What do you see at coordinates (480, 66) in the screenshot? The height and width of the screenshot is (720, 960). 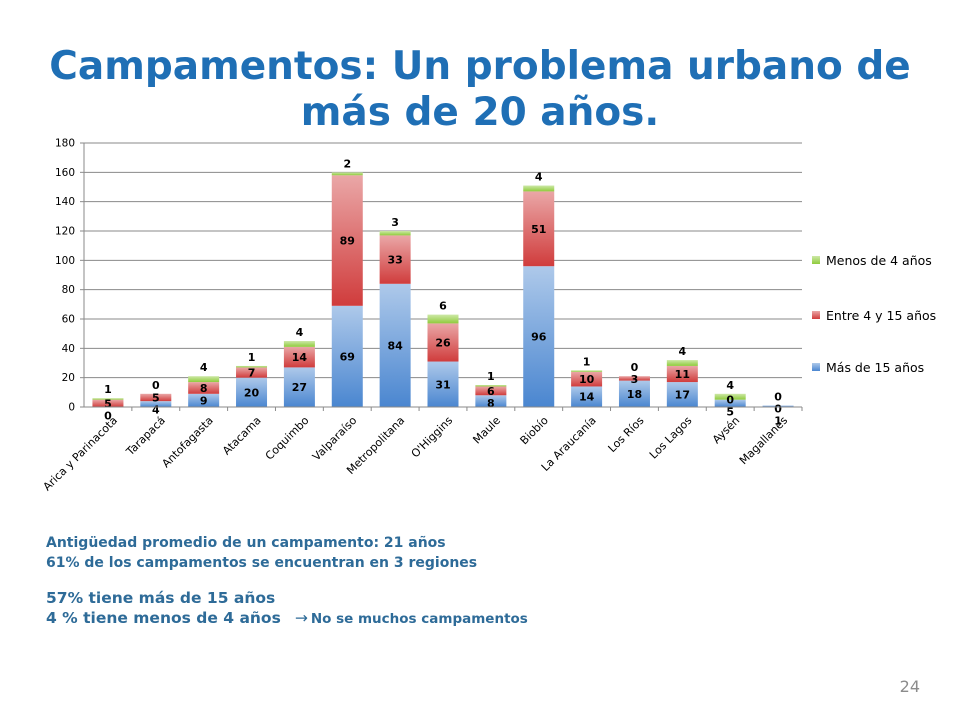 I see `title-line-1: Campamentos: Un problema urbano de` at bounding box center [480, 66].